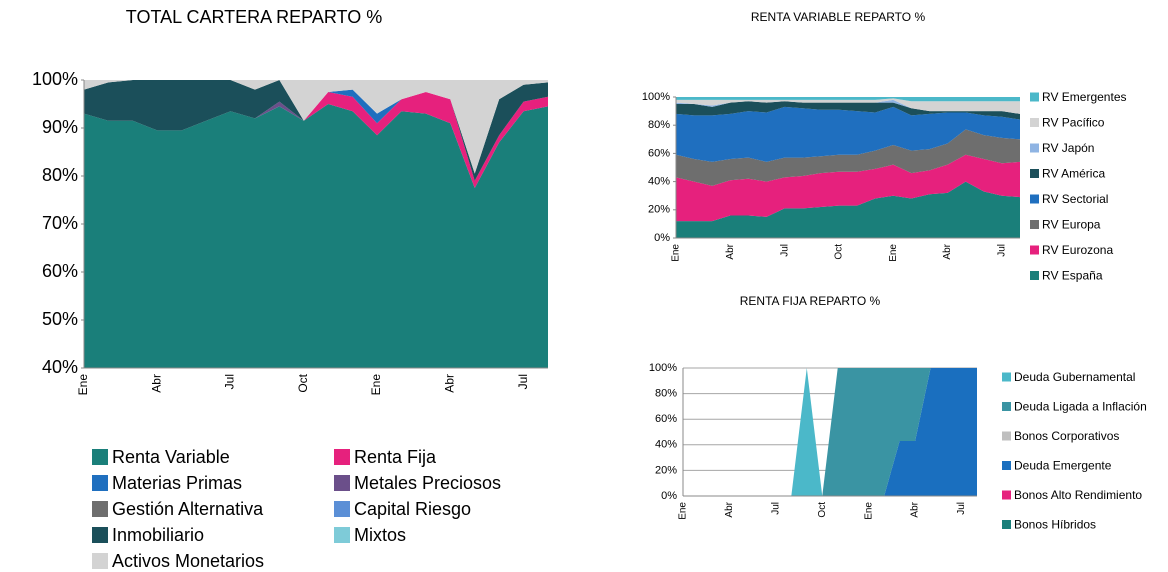 The image size is (1168, 572). I want to click on chart-title: RENTA VARIABLE REPARTO %, so click(838, 17).